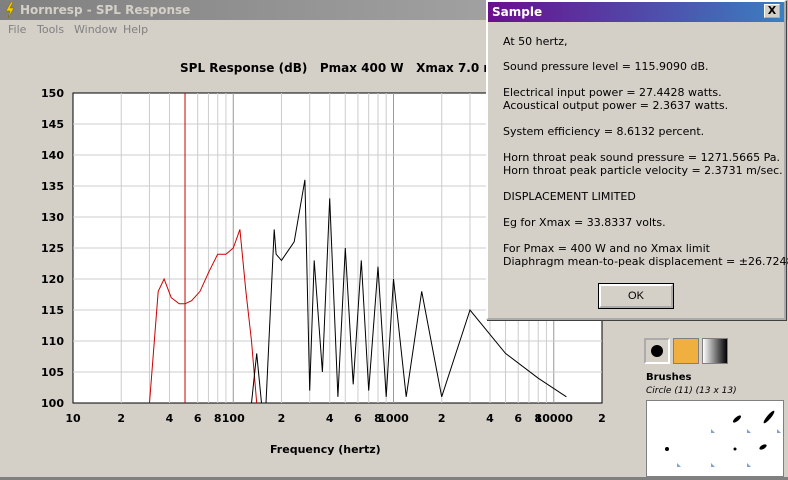 This screenshot has width=788, height=480. I want to click on dialog-line-displacement-limited: DISPLACEMENT LIMITED, so click(569, 196).